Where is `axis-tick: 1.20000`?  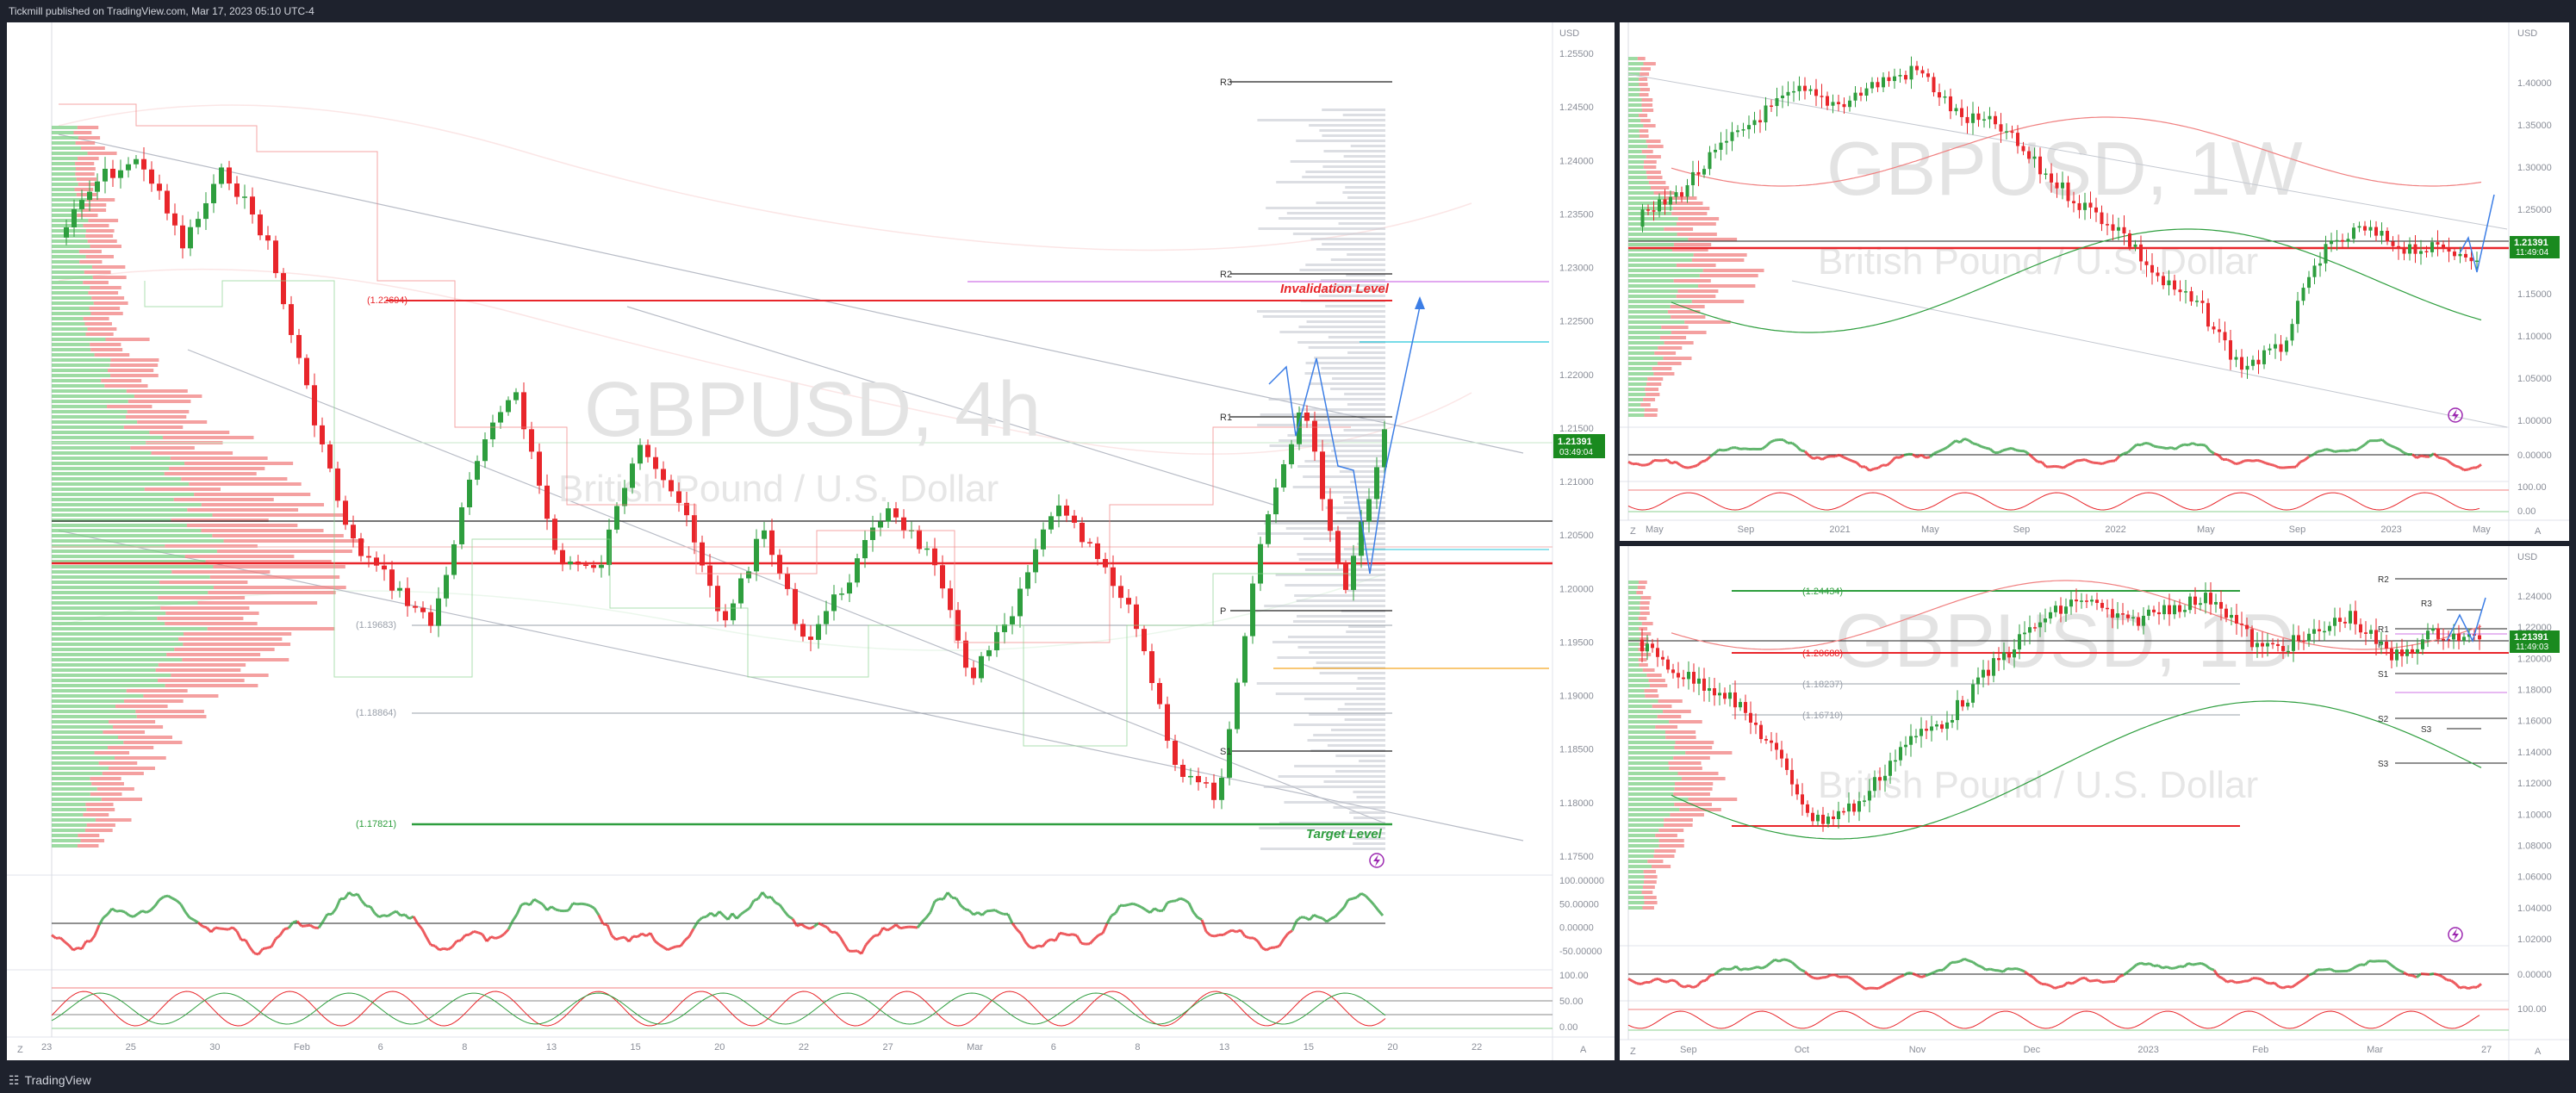 axis-tick: 1.20000 is located at coordinates (1577, 589).